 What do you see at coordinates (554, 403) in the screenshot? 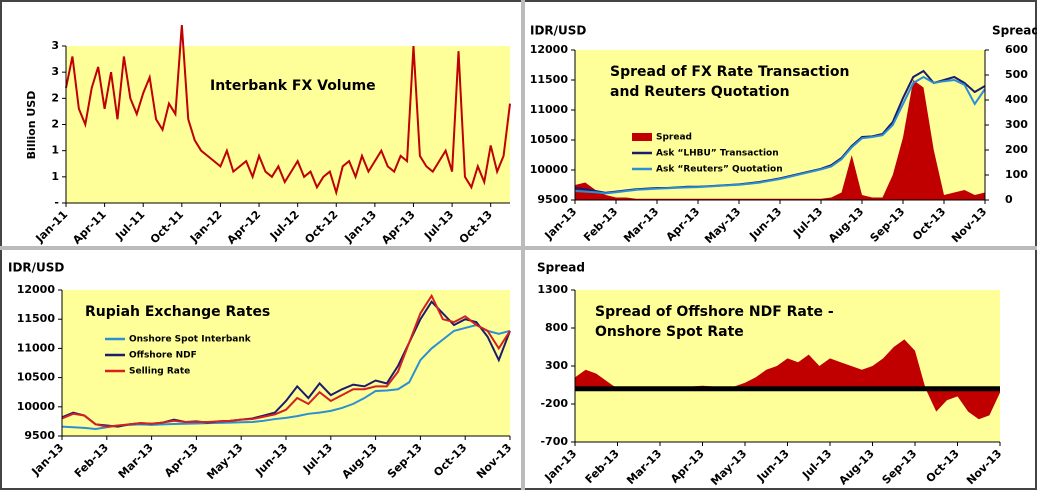
I see `y-tick-label: -200` at bounding box center [554, 403].